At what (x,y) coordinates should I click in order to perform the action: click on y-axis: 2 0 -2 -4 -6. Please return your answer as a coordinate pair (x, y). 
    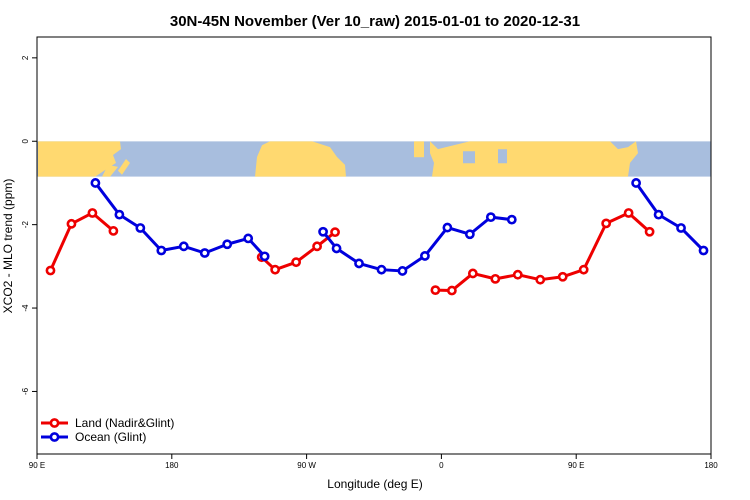
    Looking at the image, I should click on (29, 225).